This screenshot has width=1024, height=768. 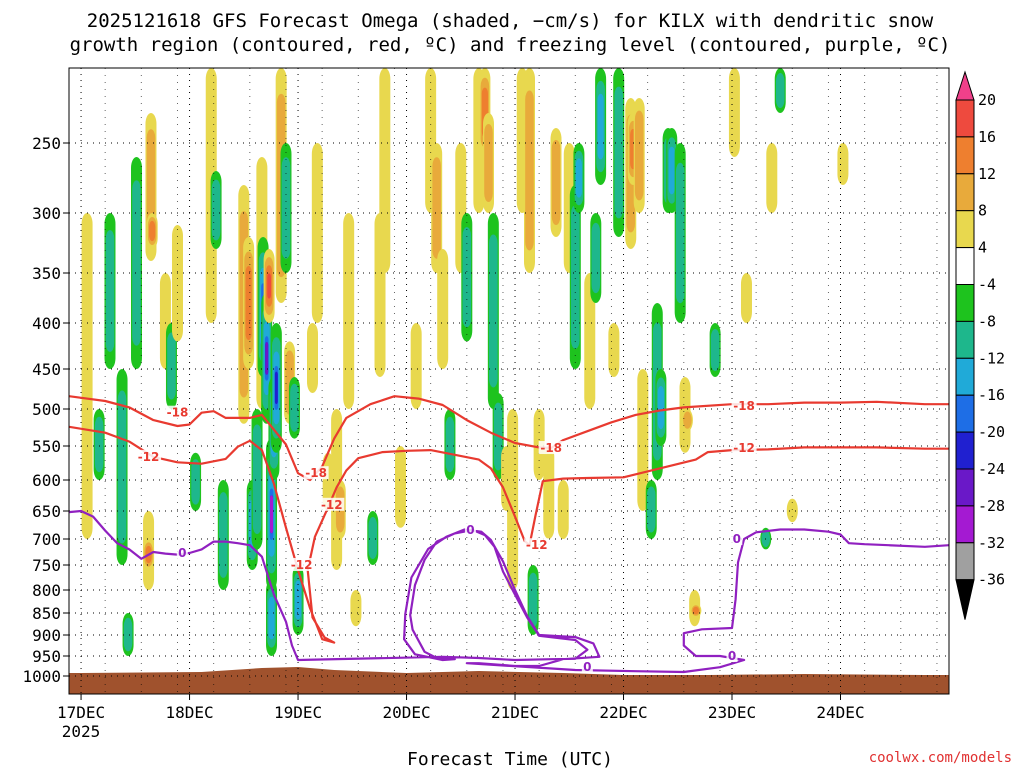 What do you see at coordinates (46, 539) in the screenshot?
I see `y-tick-label-700: 700` at bounding box center [46, 539].